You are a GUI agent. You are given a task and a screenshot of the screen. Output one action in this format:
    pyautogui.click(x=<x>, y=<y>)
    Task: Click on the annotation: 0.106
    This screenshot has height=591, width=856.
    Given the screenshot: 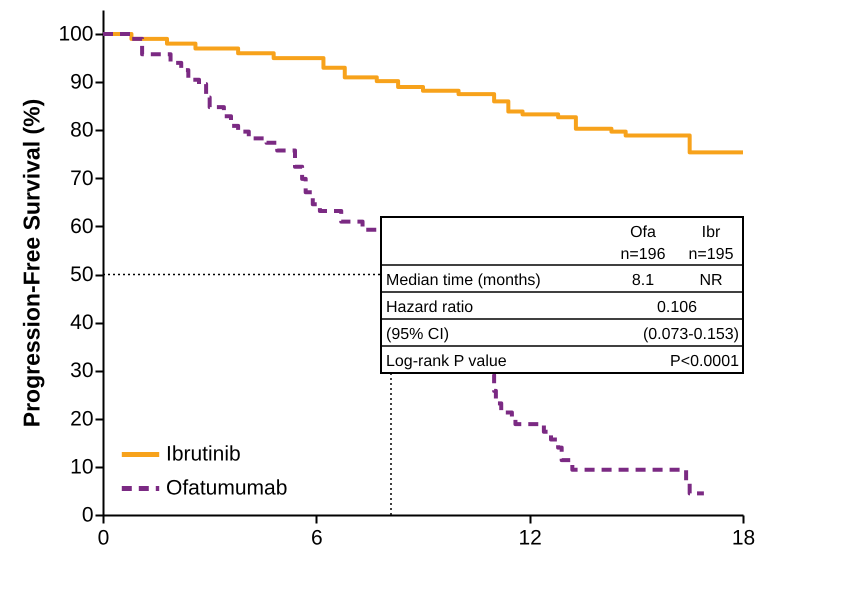 What is the action you would take?
    pyautogui.click(x=677, y=307)
    